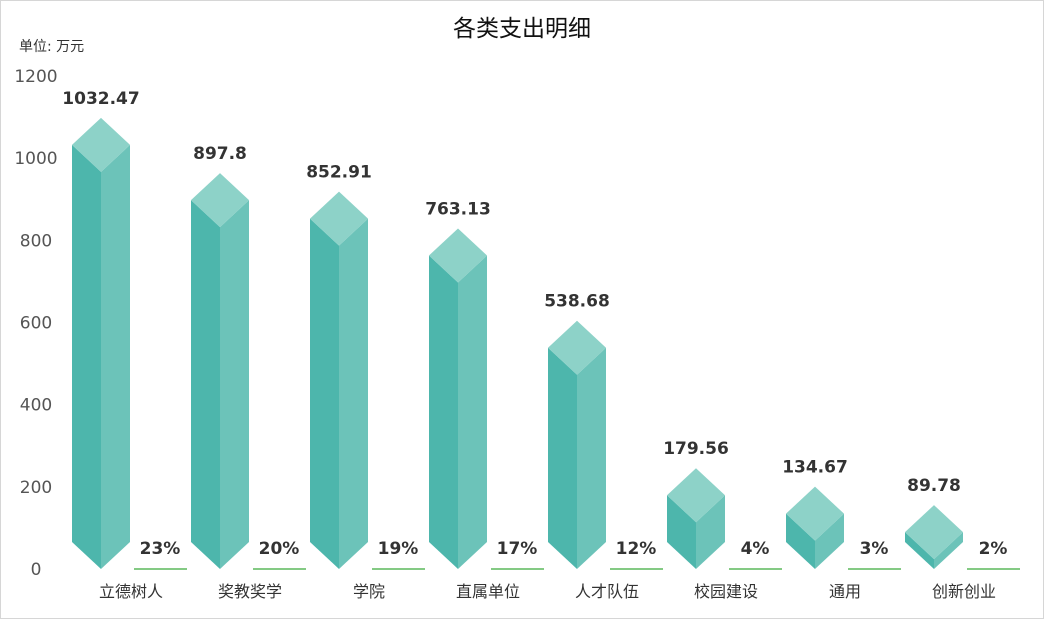 The width and height of the screenshot is (1044, 619). Describe the element at coordinates (369, 591) in the screenshot. I see `category-label: 学院` at that location.